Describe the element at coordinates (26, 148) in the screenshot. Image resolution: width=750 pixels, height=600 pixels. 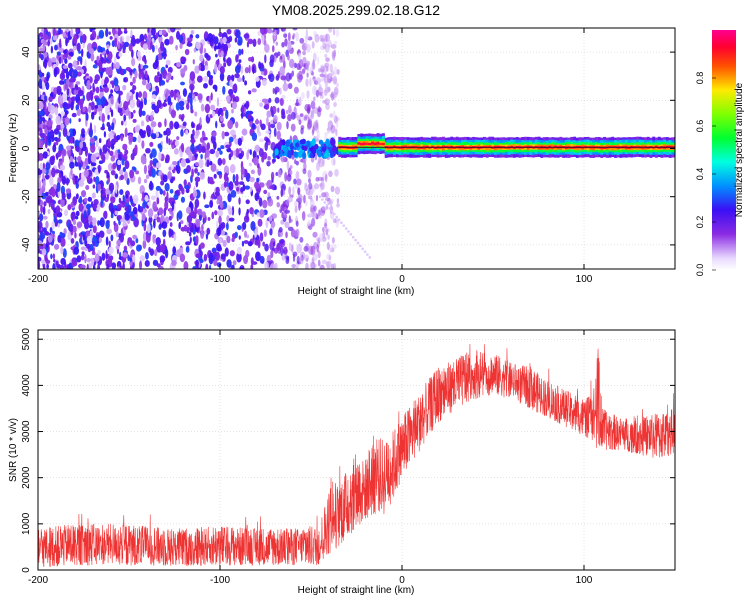
I see `spectrogram-y-tick-label: 0` at that location.